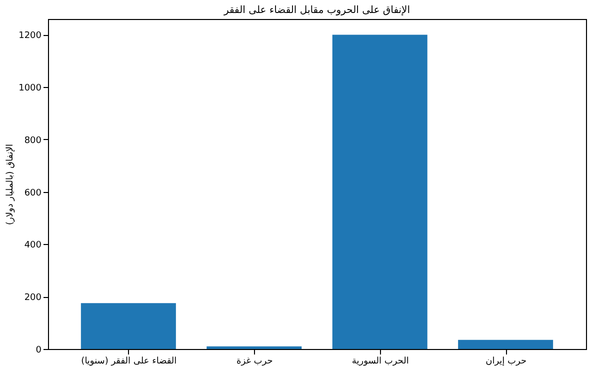  What do you see at coordinates (11, 184) in the screenshot?
I see `y-axis-title: الإنفاق (بالمليار دولار)` at bounding box center [11, 184].